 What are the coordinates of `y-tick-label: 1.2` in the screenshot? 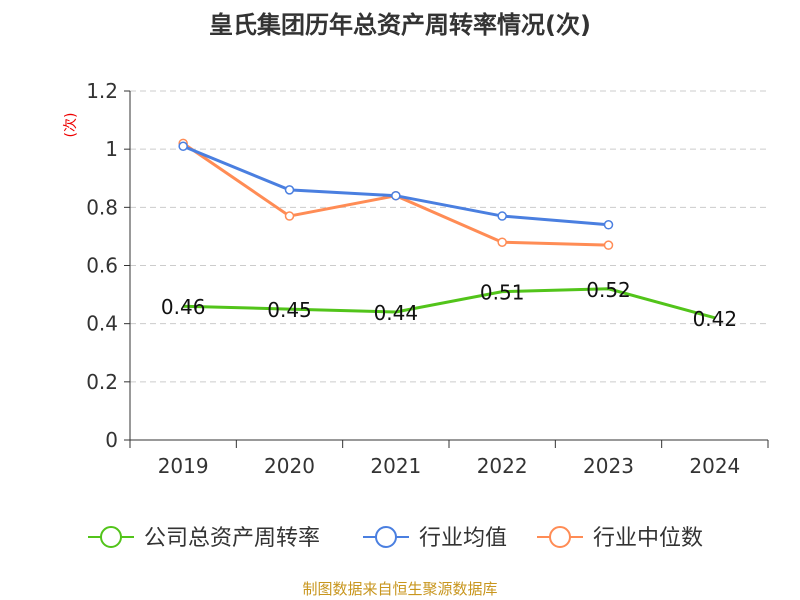 It's located at (102, 91).